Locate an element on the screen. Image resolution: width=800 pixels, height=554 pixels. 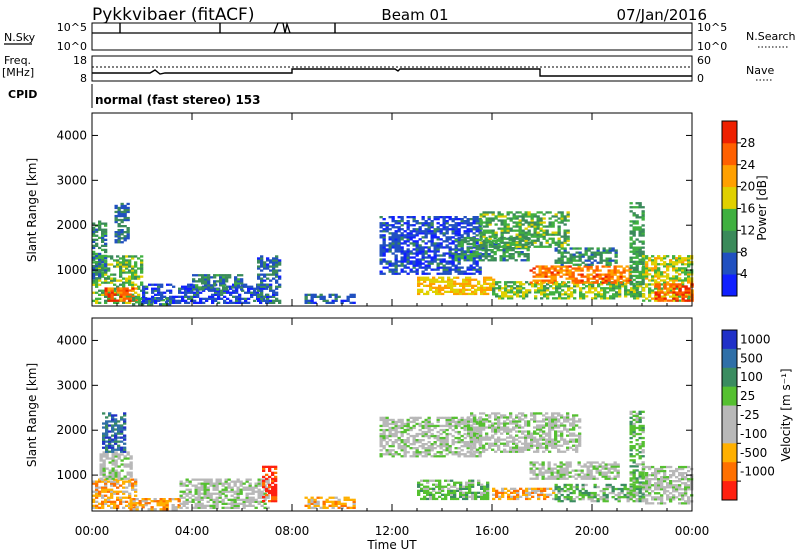
power-echo-region is located at coordinates (100, 250).